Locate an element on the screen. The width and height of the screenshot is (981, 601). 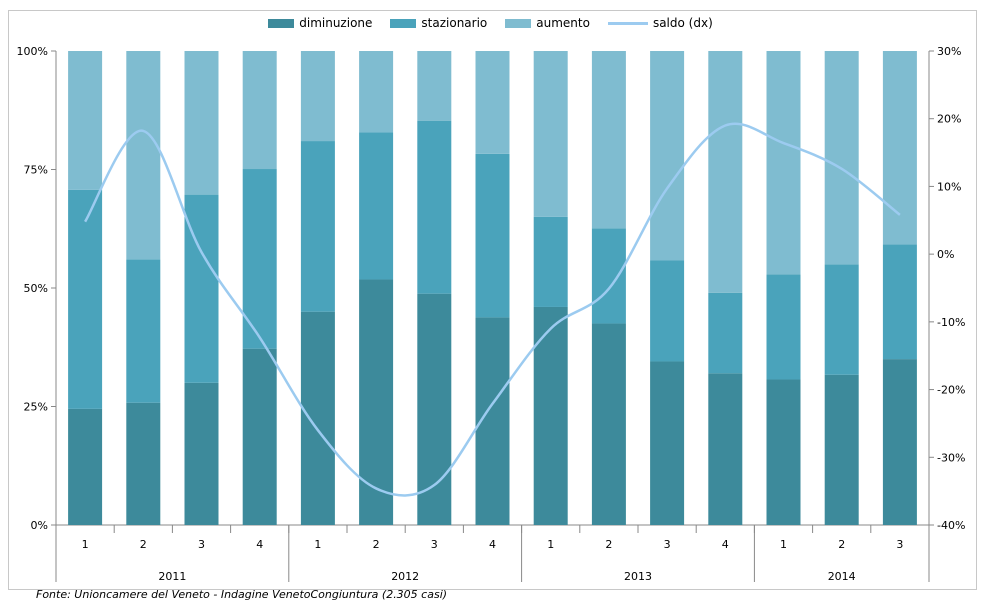
left-tick-label: 75% is located at coordinates (36, 170).